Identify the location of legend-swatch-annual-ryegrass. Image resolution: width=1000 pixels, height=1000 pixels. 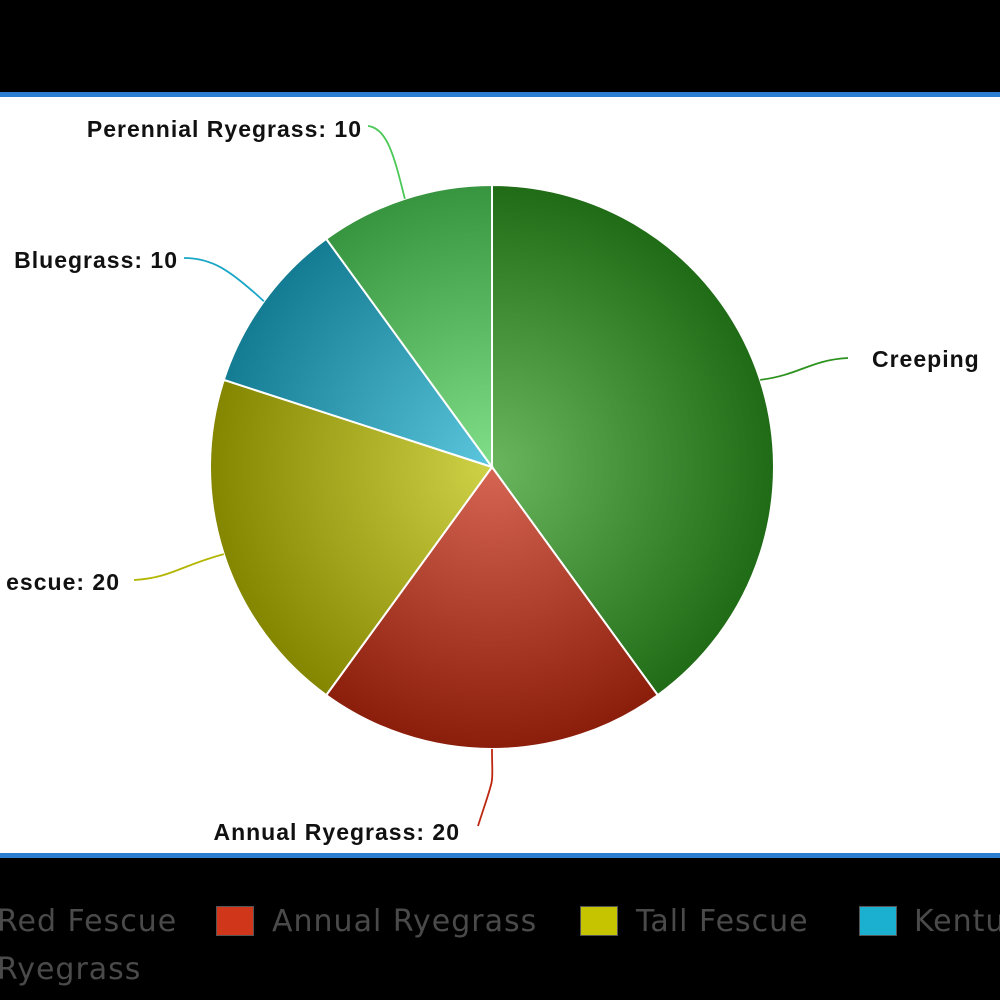
(235, 921).